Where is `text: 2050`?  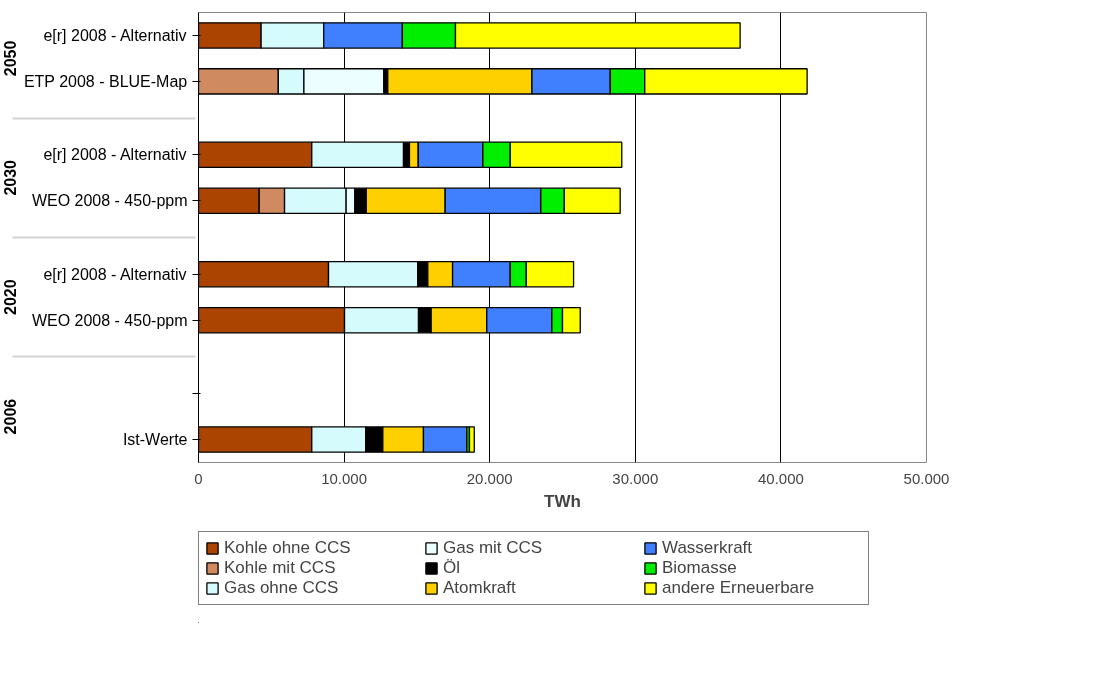 text: 2050 is located at coordinates (10, 58).